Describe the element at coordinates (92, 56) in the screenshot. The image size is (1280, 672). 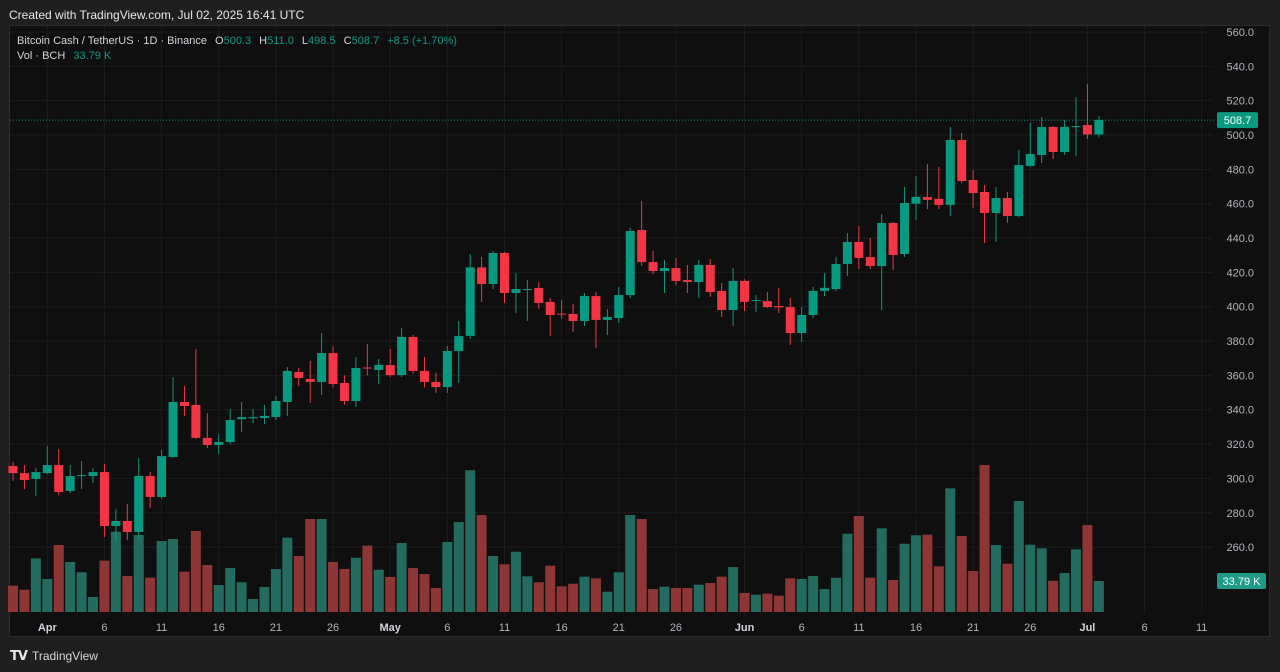
I see `volume-value: 33.79 K` at that location.